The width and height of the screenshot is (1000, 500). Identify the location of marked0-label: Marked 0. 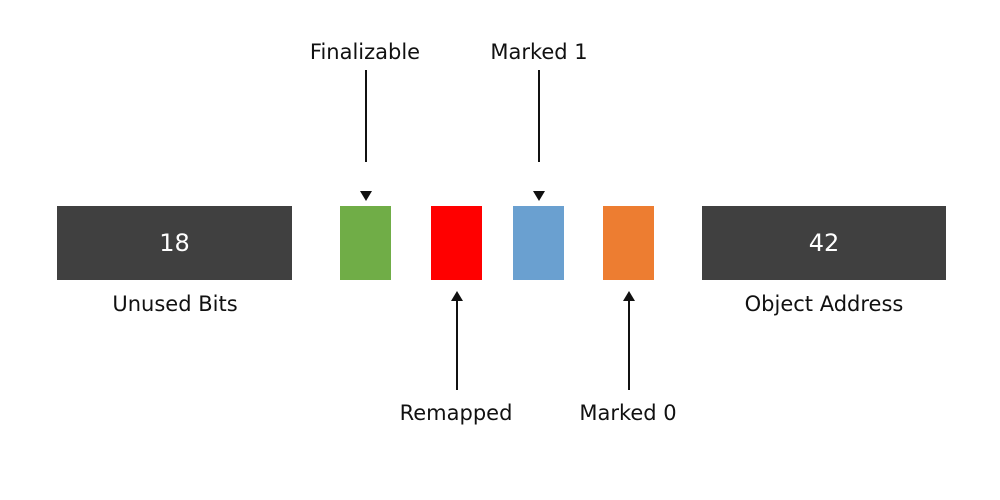
(628, 413).